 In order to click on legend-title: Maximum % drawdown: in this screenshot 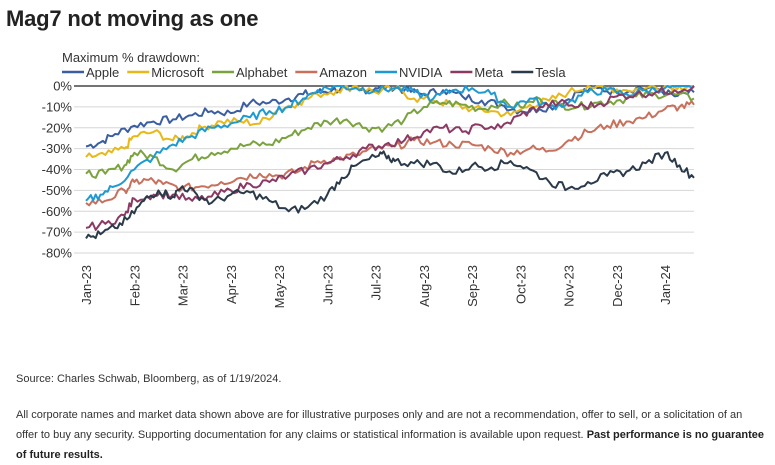, I will do `click(131, 57)`.